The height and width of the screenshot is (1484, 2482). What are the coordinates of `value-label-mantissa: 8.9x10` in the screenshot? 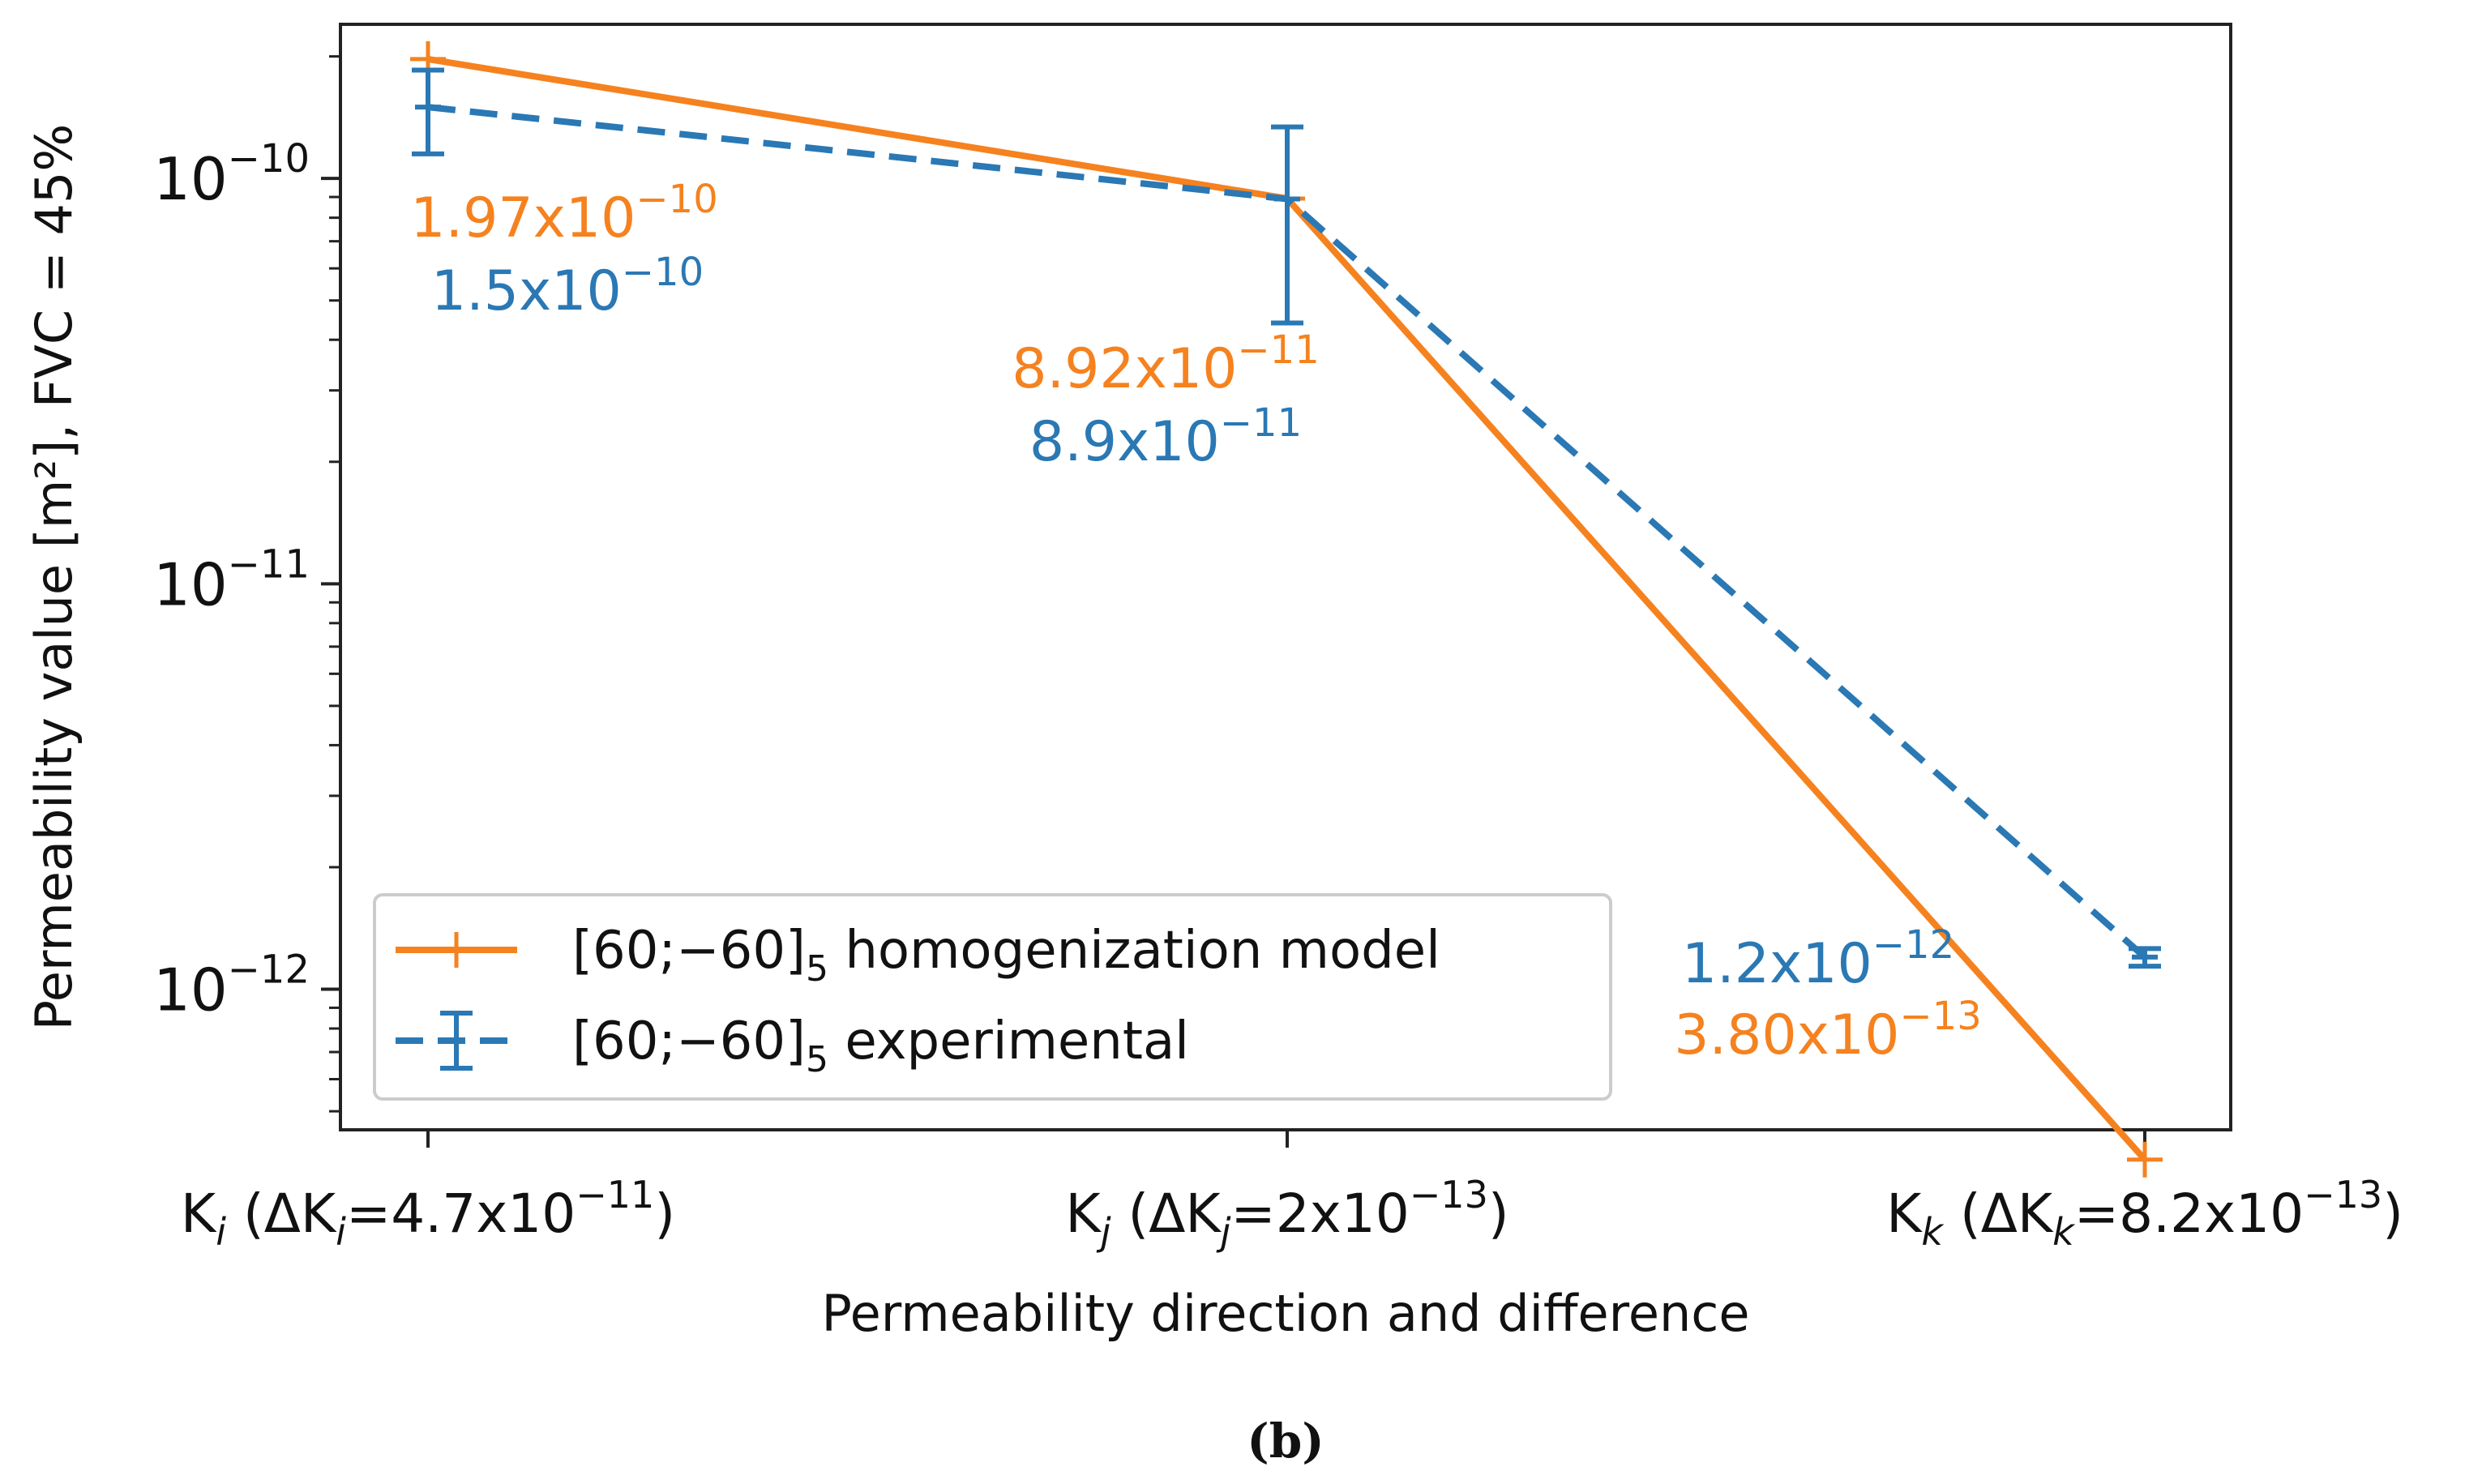 It's located at (1124, 442).